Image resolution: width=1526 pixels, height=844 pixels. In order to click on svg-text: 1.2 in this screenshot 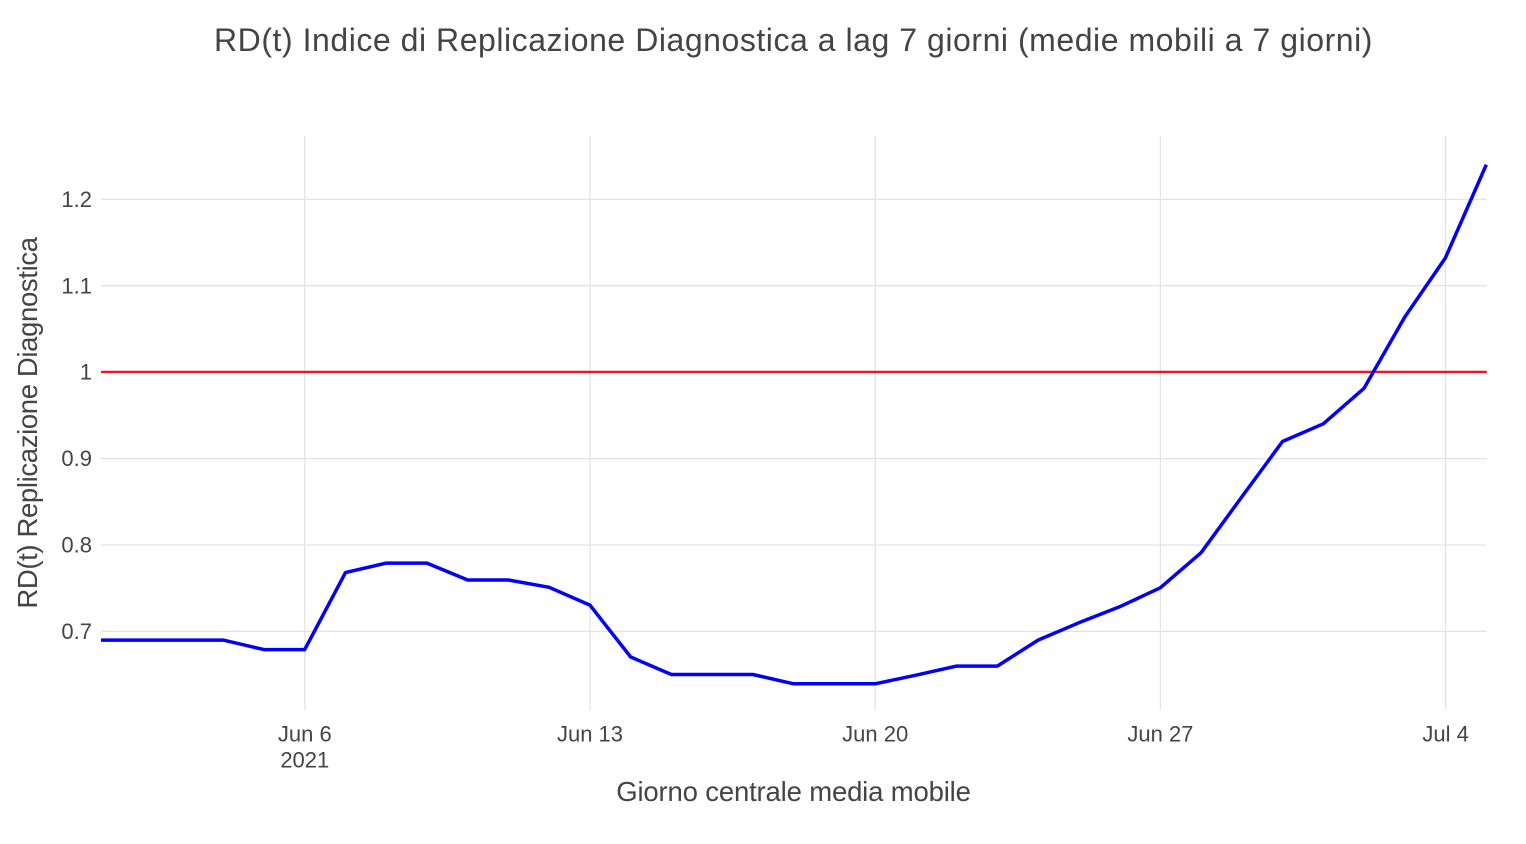, I will do `click(76, 199)`.